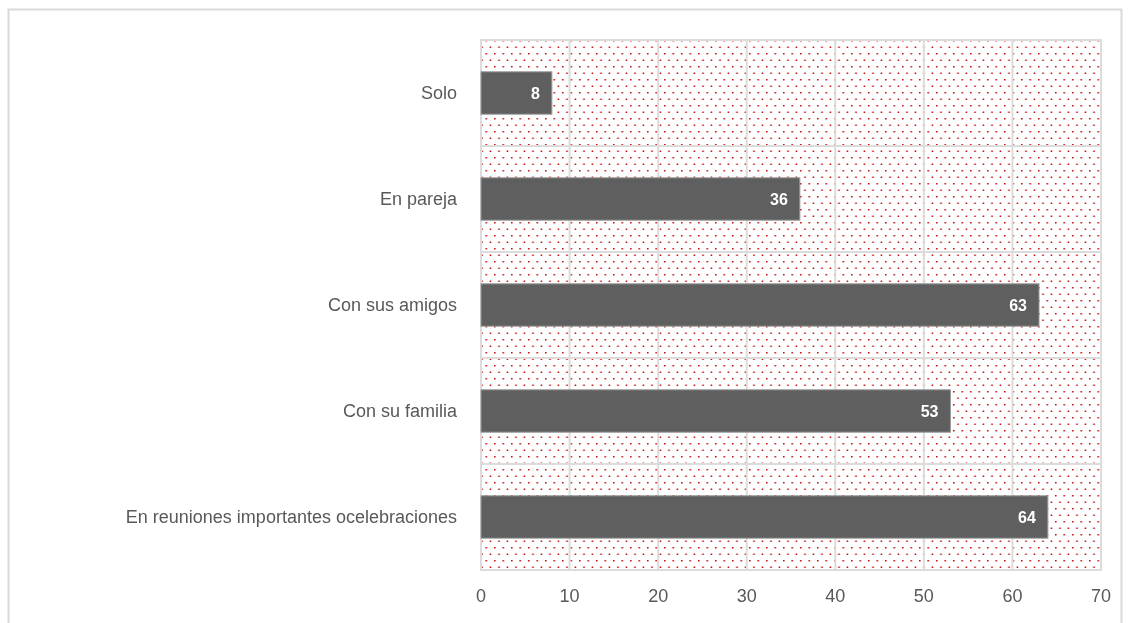 The image size is (1131, 623). I want to click on x-tick-label: 10, so click(569, 596).